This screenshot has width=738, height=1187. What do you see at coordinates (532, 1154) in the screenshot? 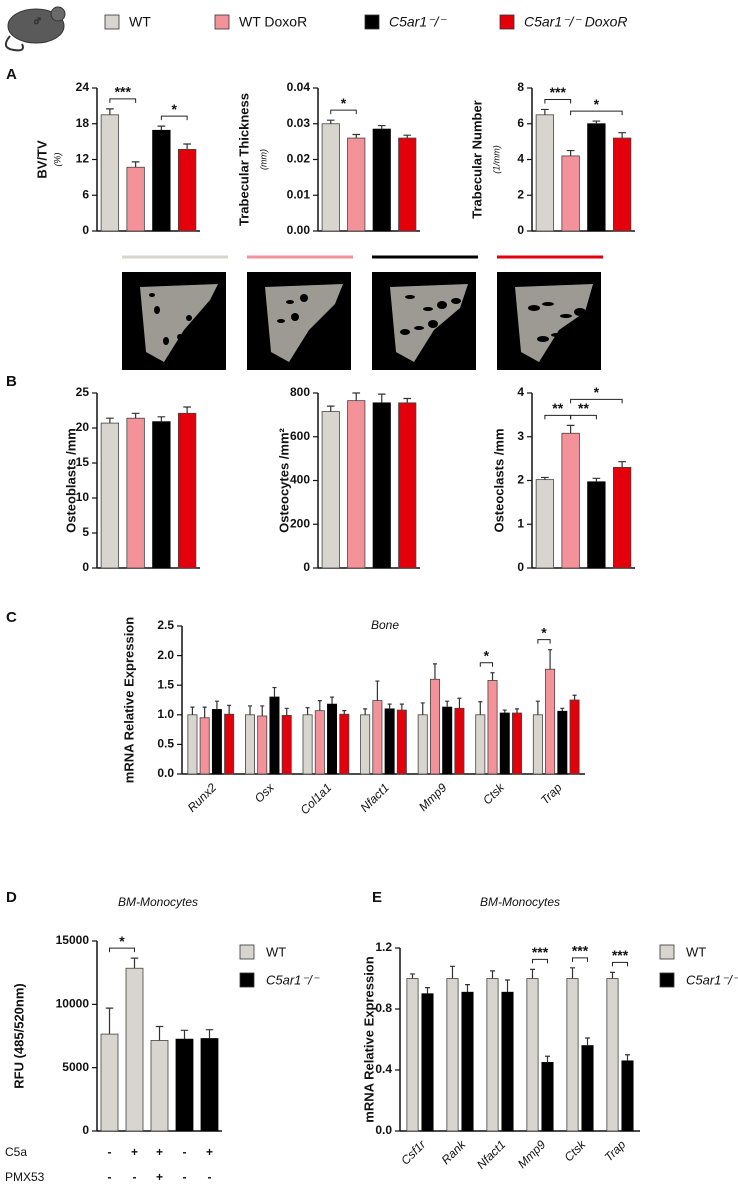
I see `x-tick-label: Mmp9` at bounding box center [532, 1154].